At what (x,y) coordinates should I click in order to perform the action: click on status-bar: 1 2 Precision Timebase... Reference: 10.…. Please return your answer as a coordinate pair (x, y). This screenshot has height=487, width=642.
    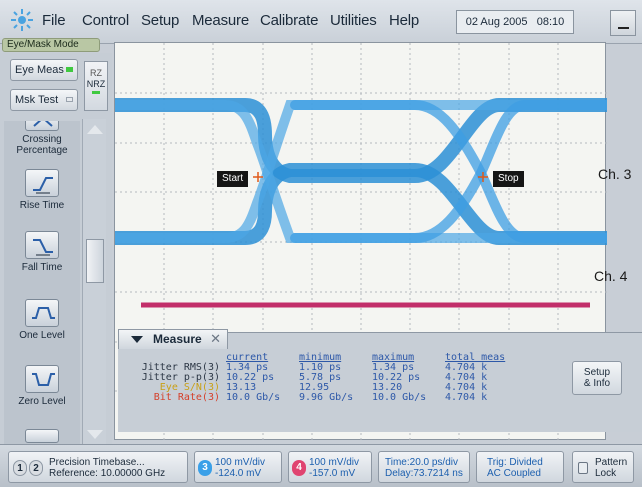
    Looking at the image, I should click on (321, 465).